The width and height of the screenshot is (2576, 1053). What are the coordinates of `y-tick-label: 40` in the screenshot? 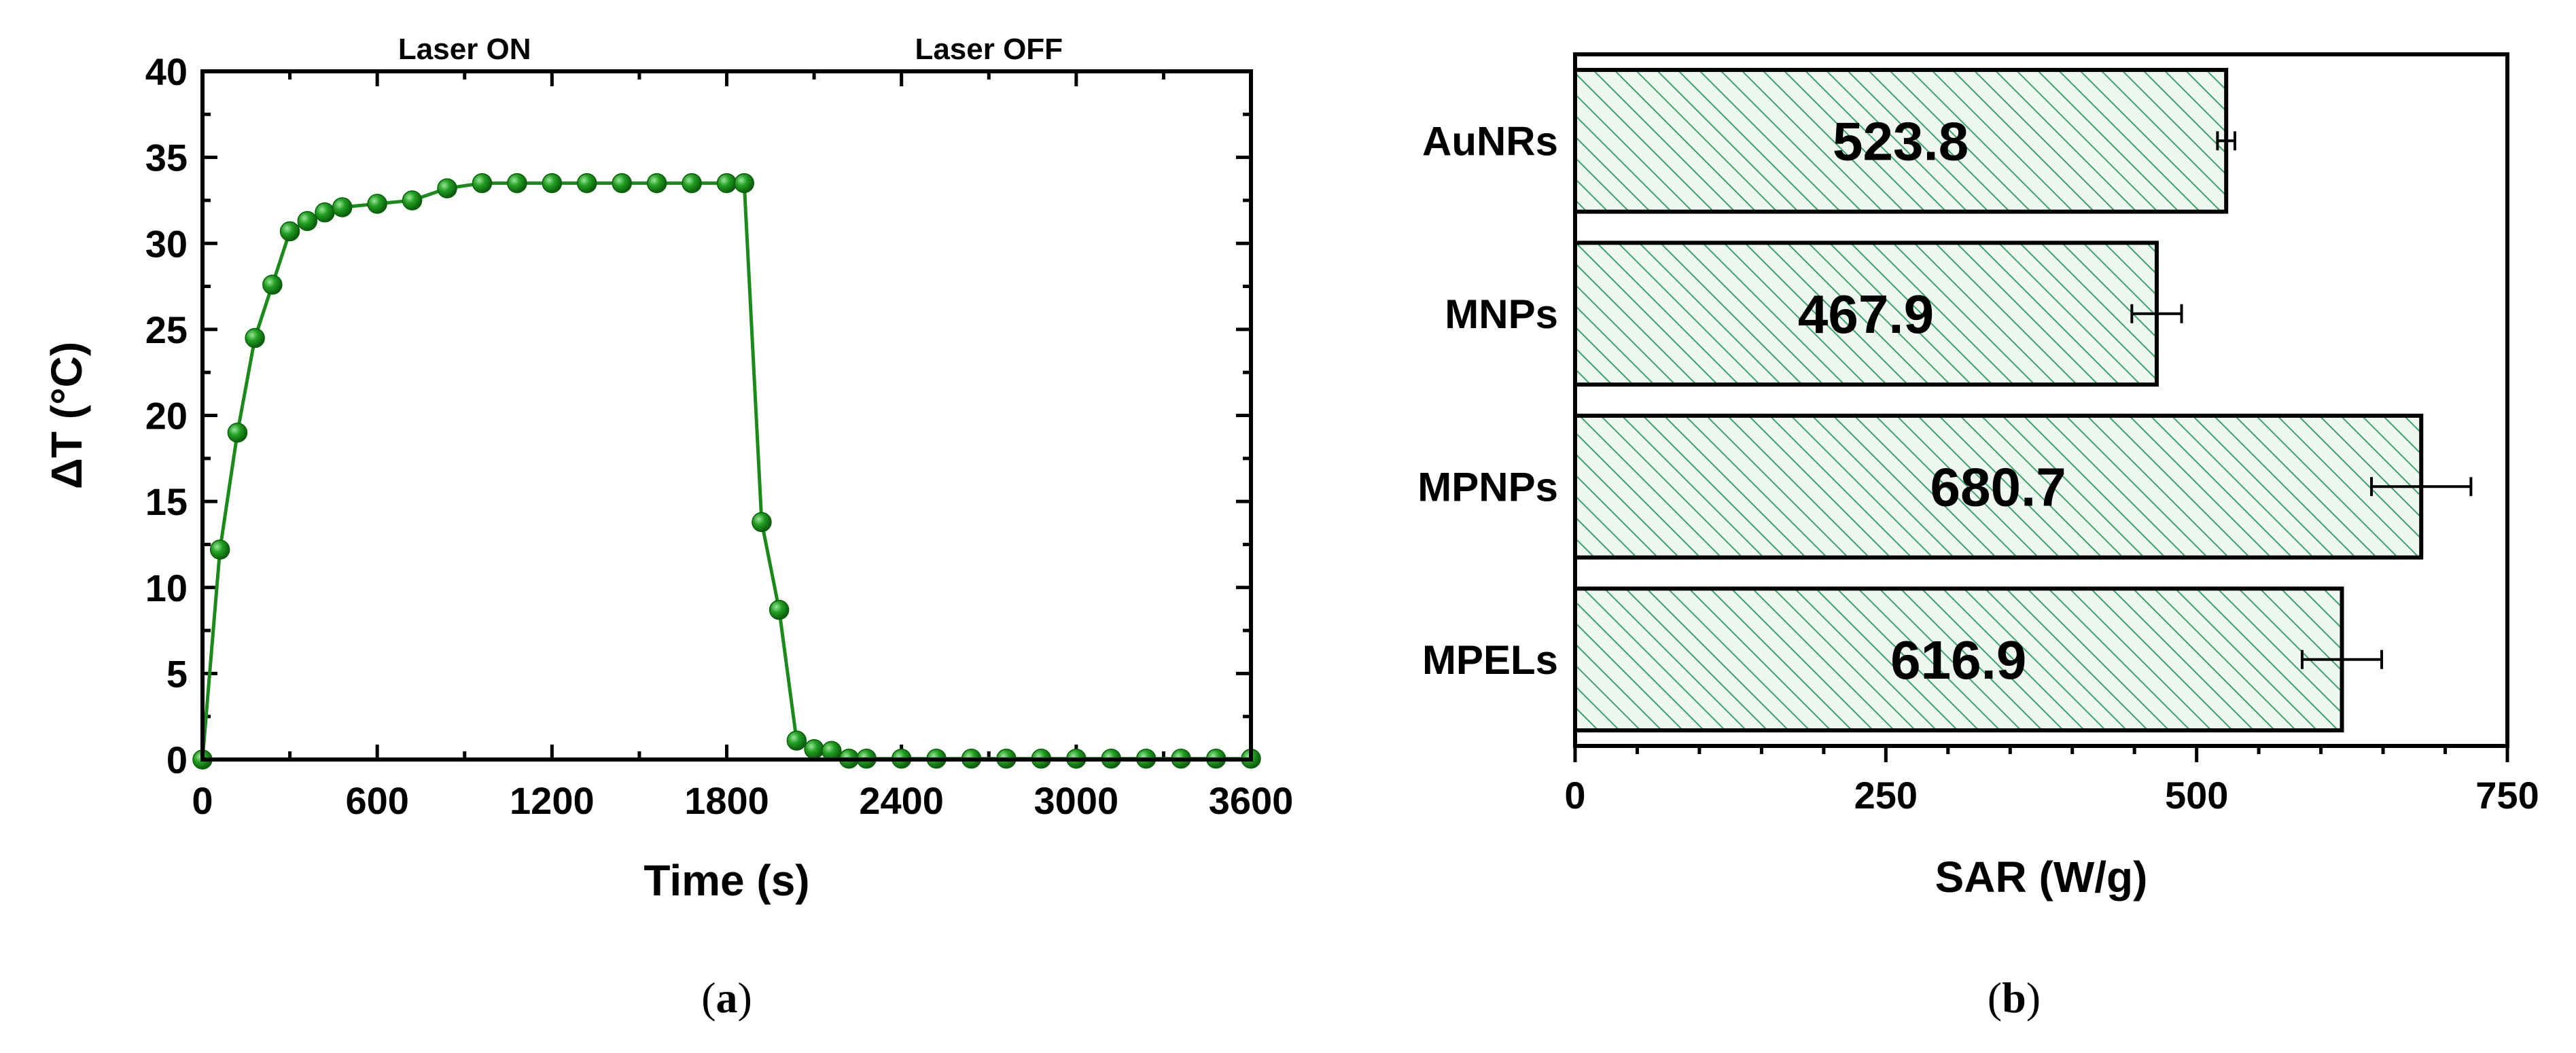 It's located at (166, 71).